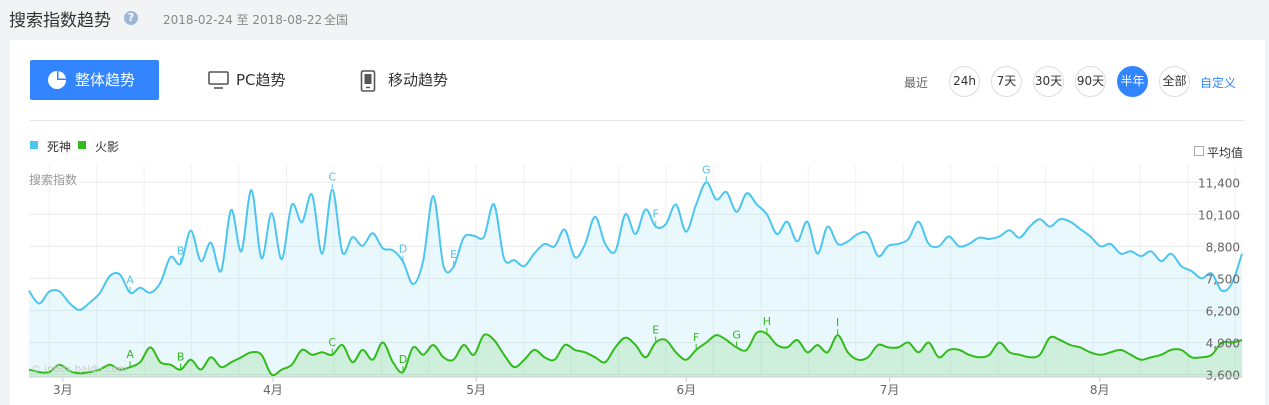 The image size is (1269, 405). I want to click on help-icon: ?, so click(131, 18).